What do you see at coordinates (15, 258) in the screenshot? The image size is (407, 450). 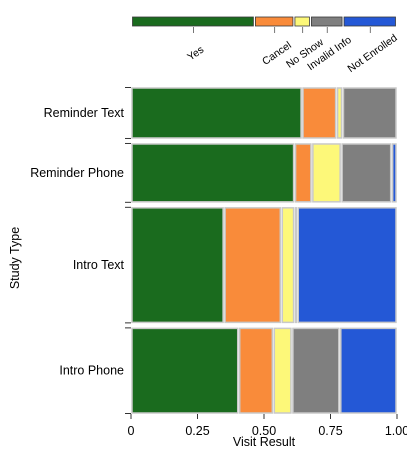 I see `y-axis-title: Study Type` at bounding box center [15, 258].